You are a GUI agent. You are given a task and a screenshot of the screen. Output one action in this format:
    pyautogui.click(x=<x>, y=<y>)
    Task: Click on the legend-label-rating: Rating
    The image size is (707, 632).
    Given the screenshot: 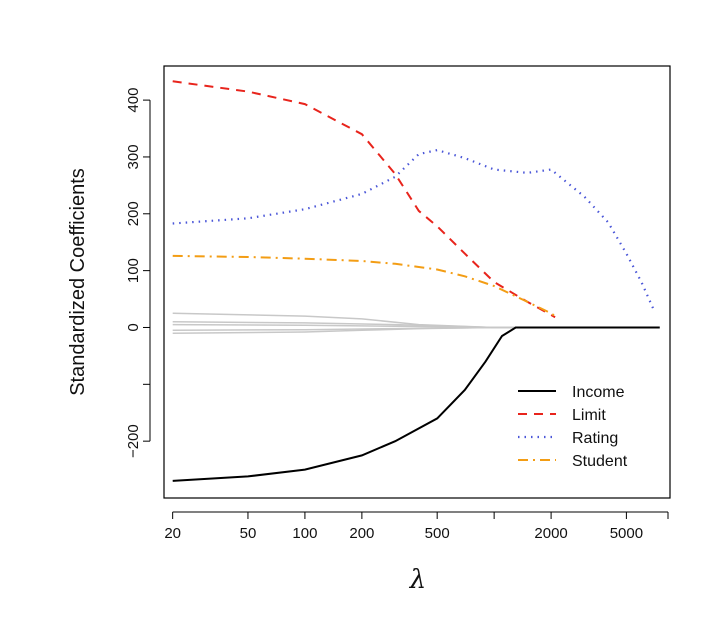 What is the action you would take?
    pyautogui.click(x=595, y=438)
    